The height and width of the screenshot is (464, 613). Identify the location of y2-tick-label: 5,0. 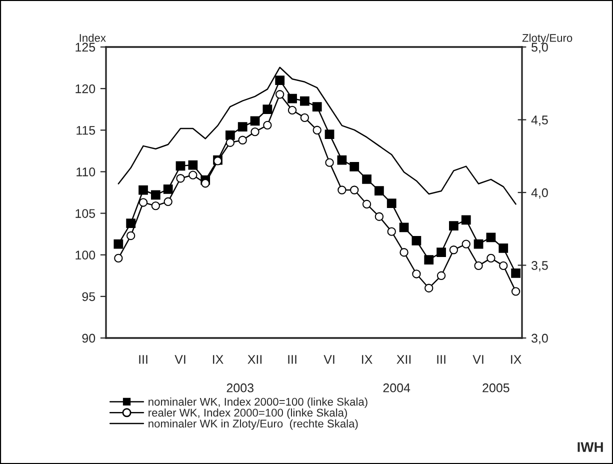
(540, 48).